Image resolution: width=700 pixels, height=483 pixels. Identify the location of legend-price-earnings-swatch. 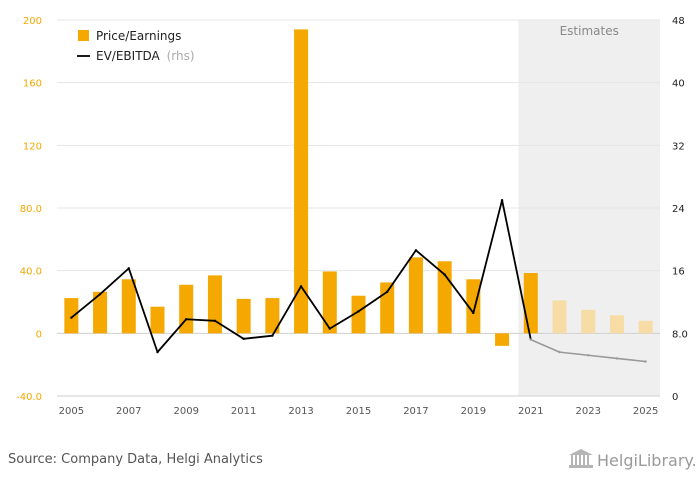
(83, 35).